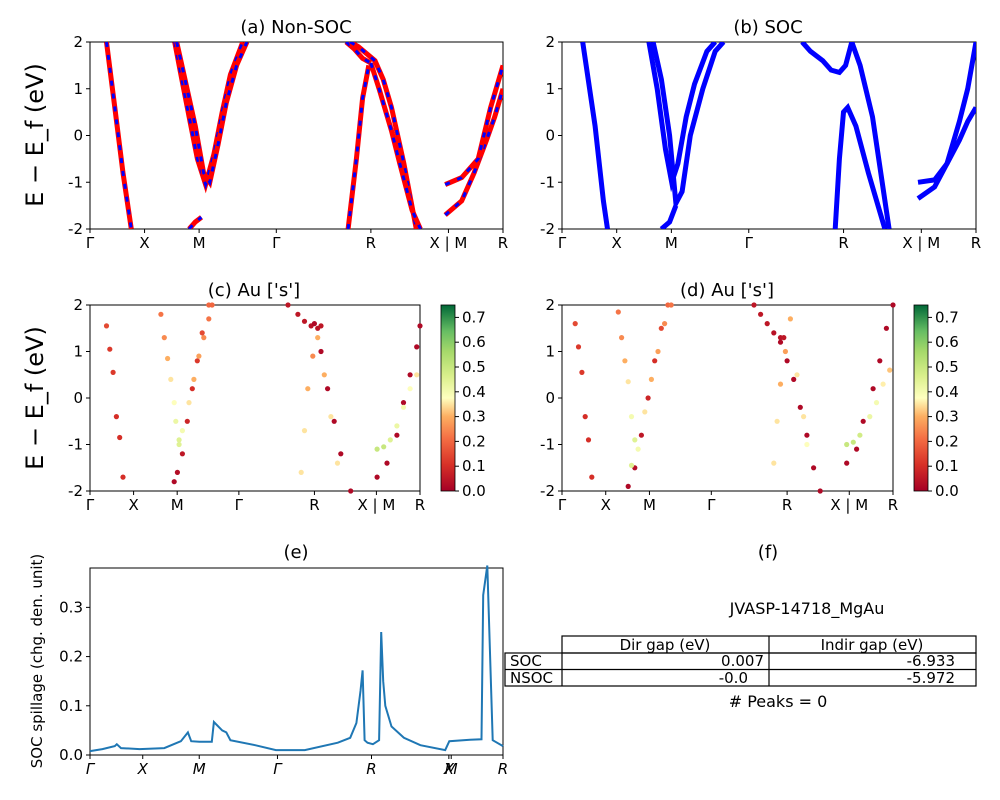  What do you see at coordinates (420, 505) in the screenshot?
I see `panel-c-xtick-label: R` at bounding box center [420, 505].